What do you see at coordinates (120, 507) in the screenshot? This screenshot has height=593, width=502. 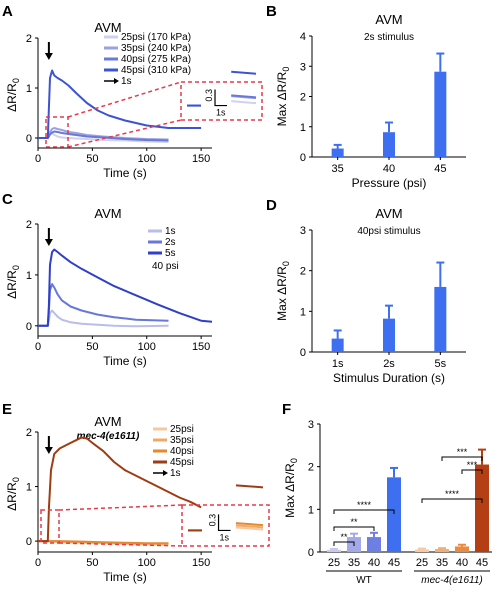 I see `panel-e-zoom-connector` at bounding box center [120, 507].